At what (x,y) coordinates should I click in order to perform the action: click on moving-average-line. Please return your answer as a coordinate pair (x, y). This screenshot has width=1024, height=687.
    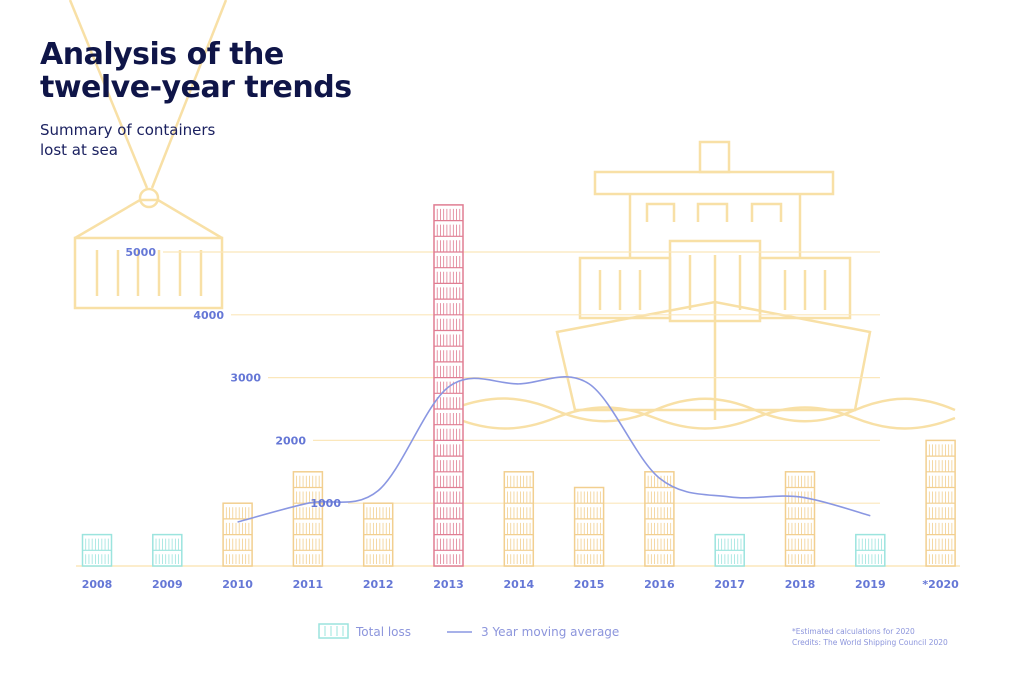
    Looking at the image, I should click on (554, 449).